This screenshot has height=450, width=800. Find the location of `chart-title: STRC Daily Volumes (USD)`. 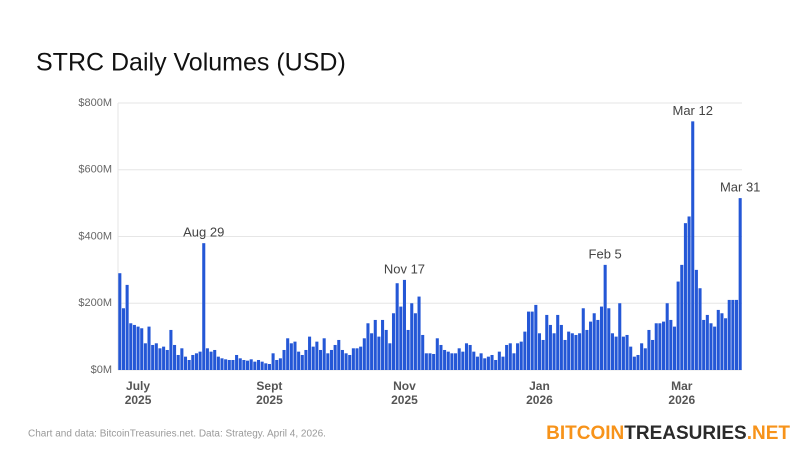

chart-title: STRC Daily Volumes (USD) is located at coordinates (191, 63).